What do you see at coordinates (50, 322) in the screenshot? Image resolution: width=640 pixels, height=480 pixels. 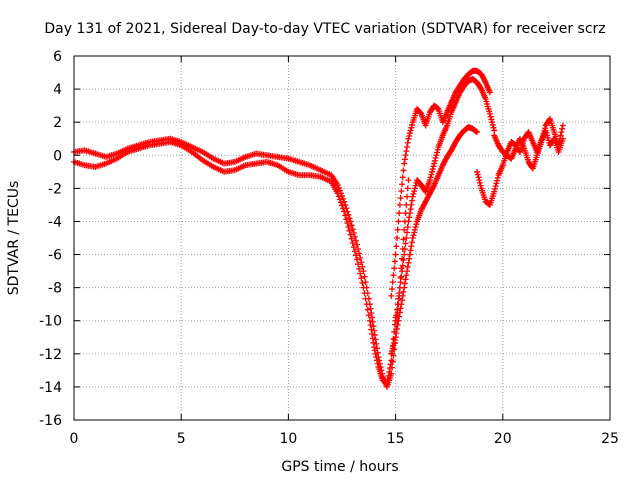 I see `y-tick-label: -10` at bounding box center [50, 322].